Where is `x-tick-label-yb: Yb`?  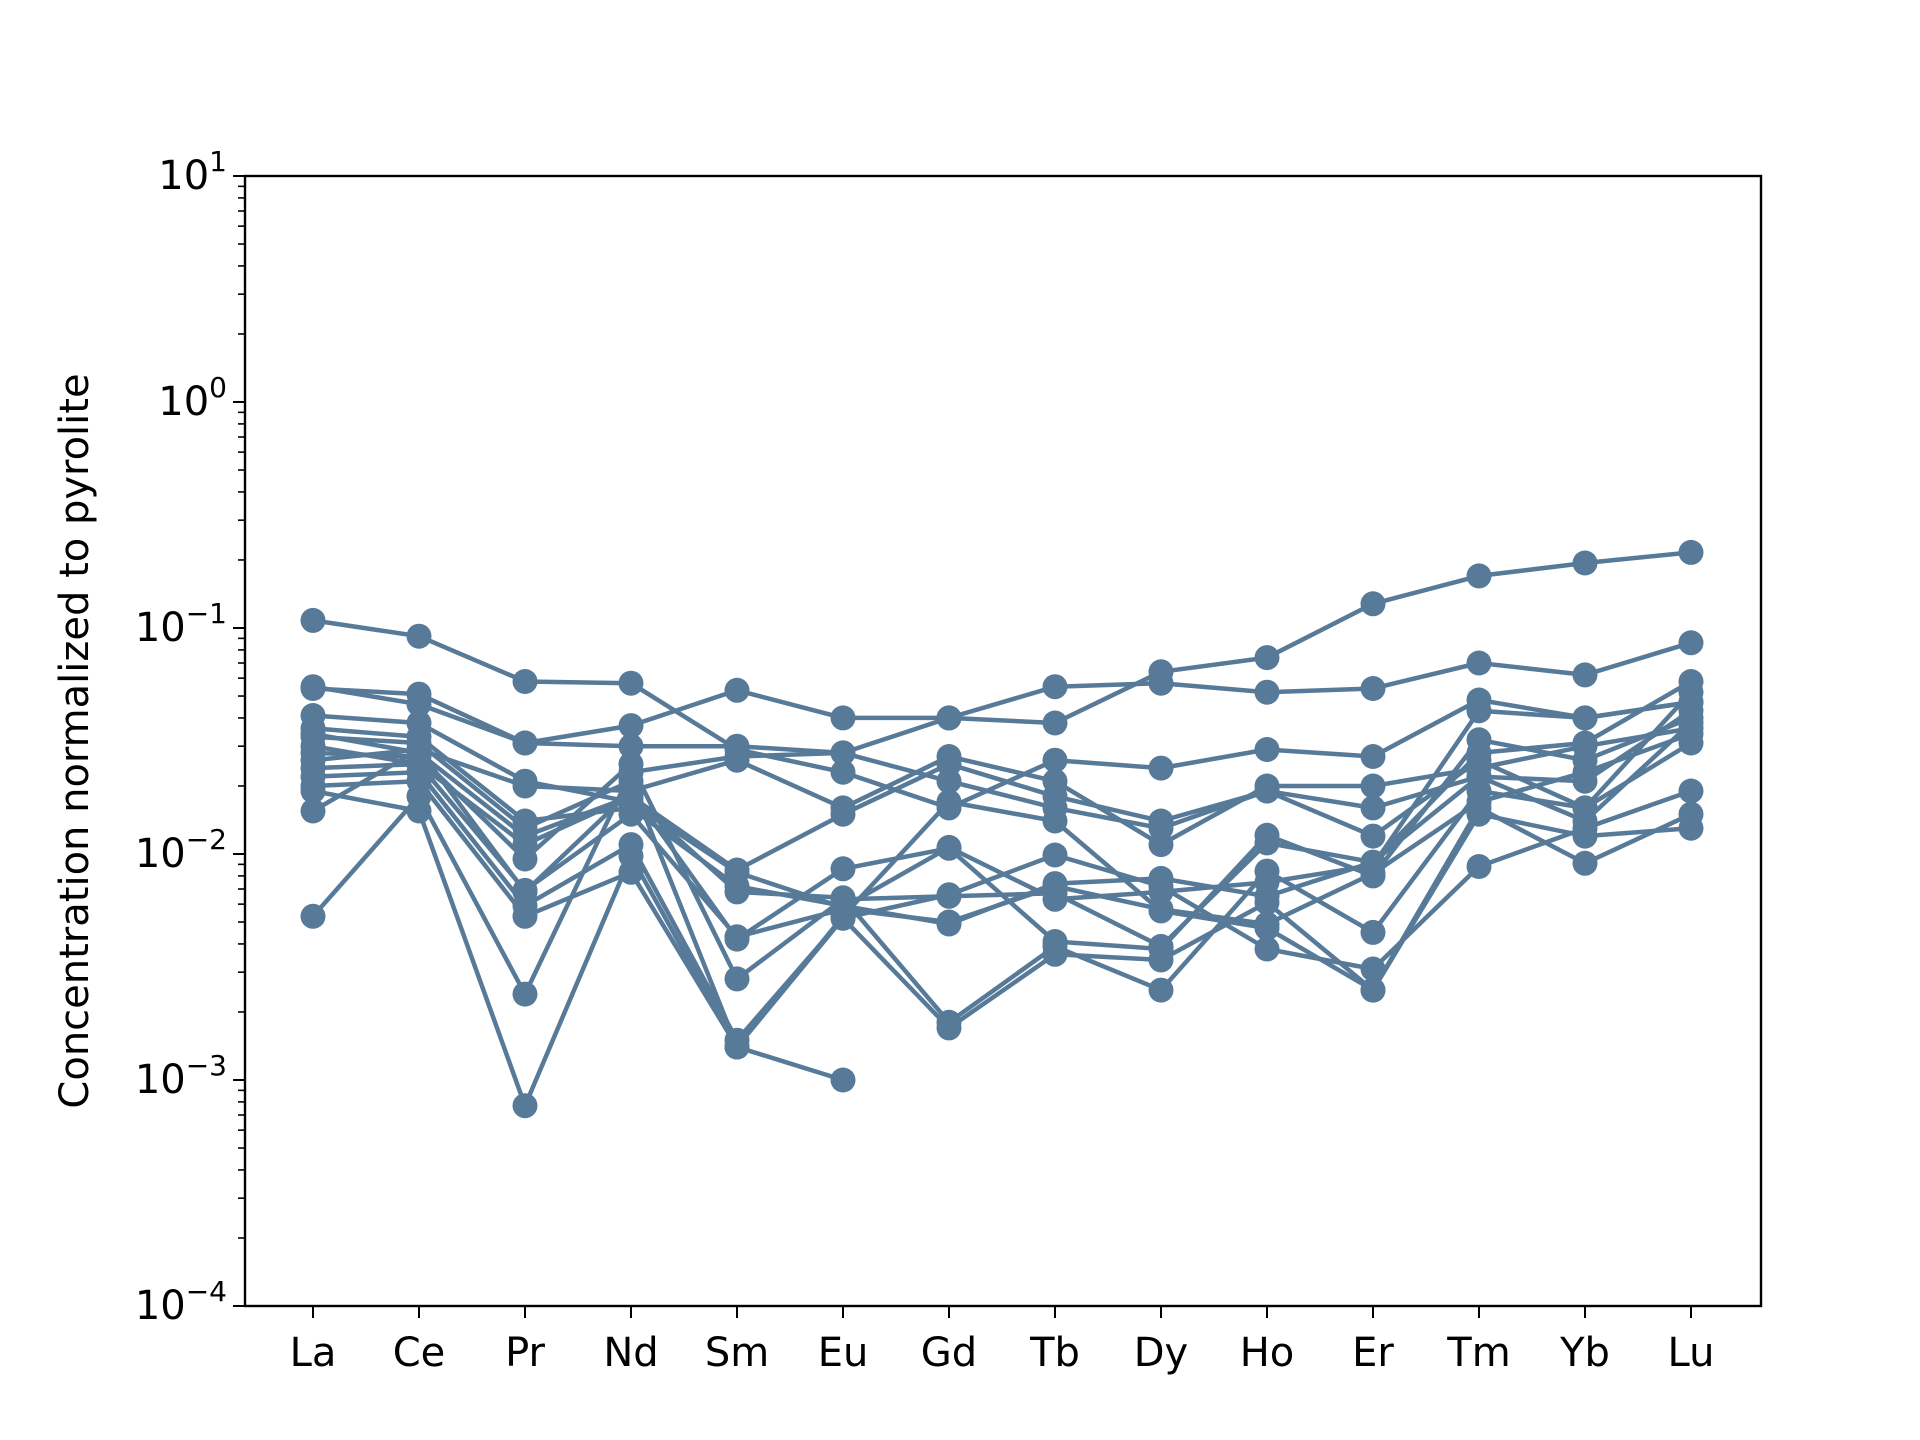 x-tick-label-yb: Yb is located at coordinates (1584, 1353).